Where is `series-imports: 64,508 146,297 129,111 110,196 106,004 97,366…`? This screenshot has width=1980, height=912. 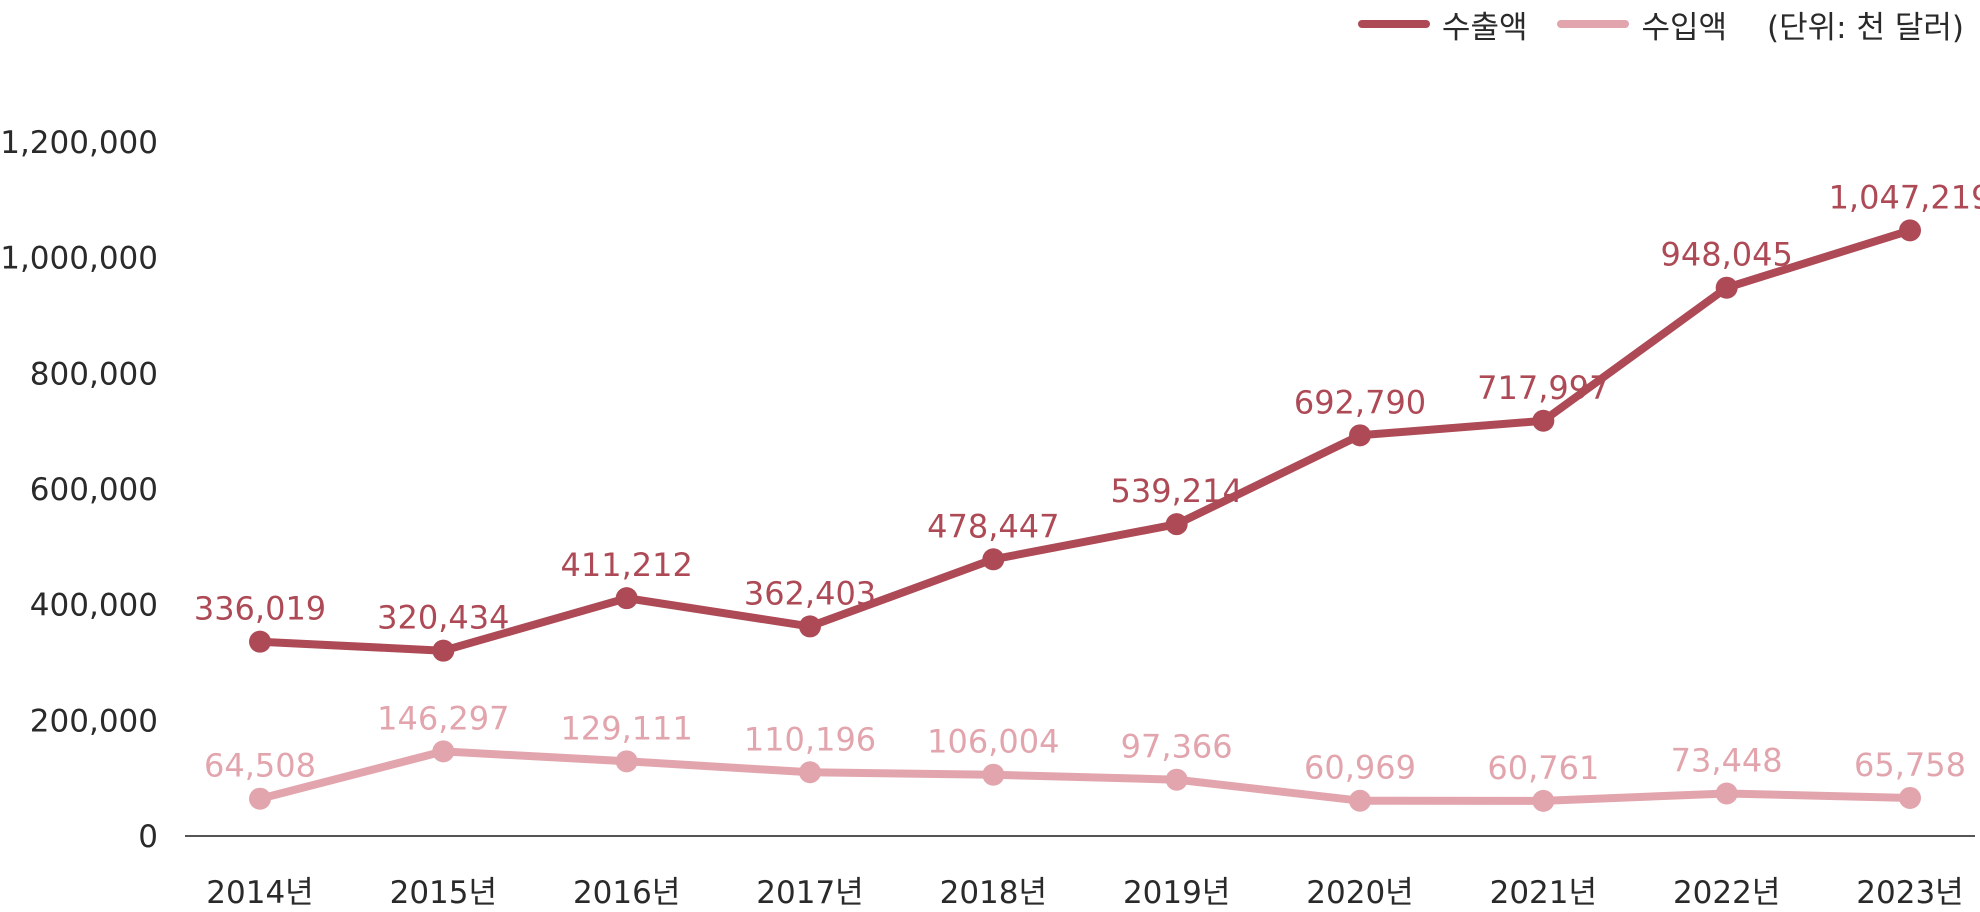
series-imports: 64,508 146,297 129,111 110,196 106,004 97,366… is located at coordinates (1085, 755).